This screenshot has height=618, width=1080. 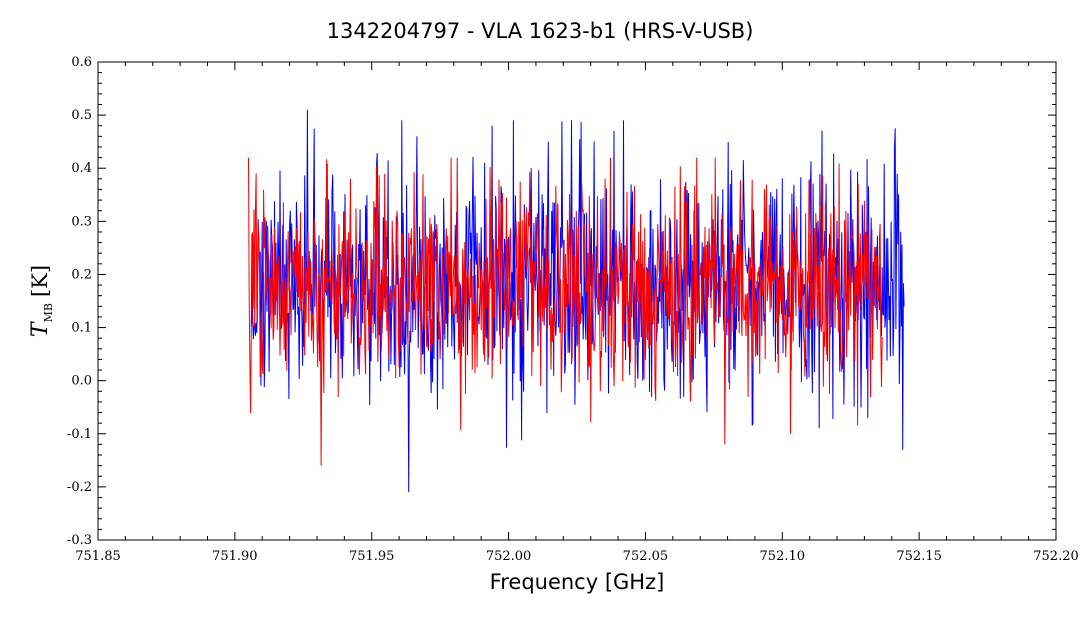 What do you see at coordinates (81, 328) in the screenshot?
I see `y-tick-label: 0.1` at bounding box center [81, 328].